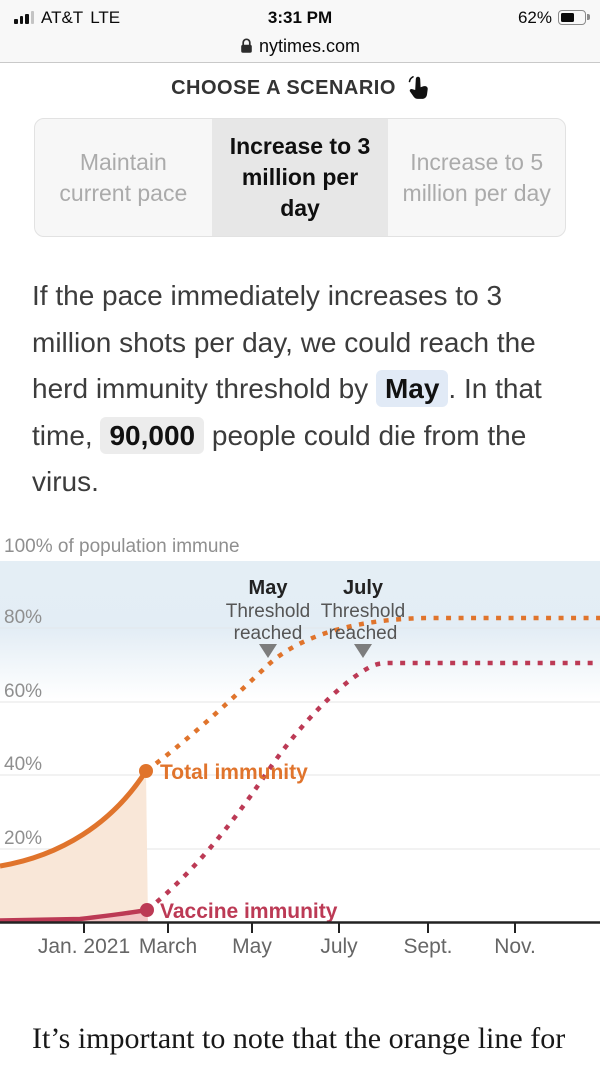 The image size is (600, 1067). I want to click on ytick-40: 40%, so click(23, 764).